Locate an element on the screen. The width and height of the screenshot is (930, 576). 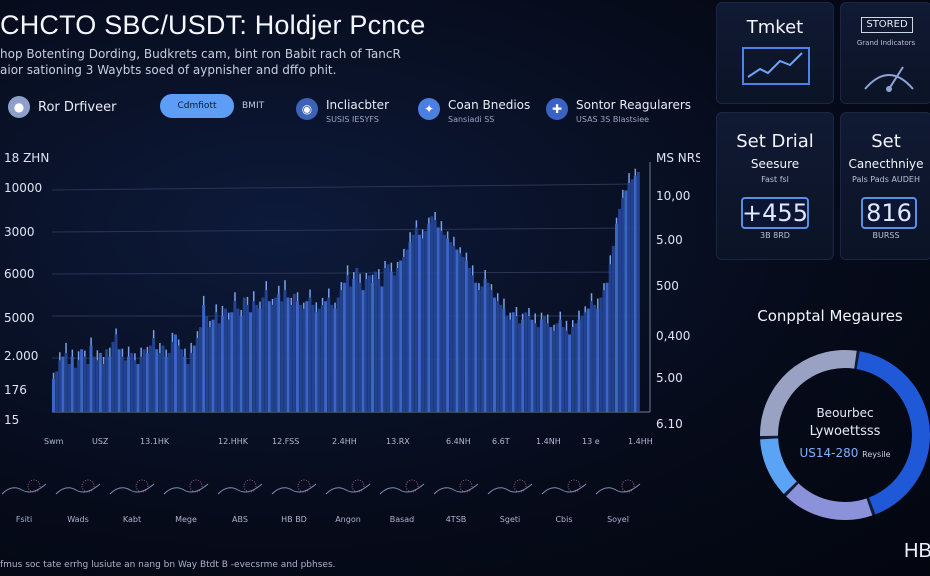
mini-indicator: HB BD is located at coordinates (294, 495).